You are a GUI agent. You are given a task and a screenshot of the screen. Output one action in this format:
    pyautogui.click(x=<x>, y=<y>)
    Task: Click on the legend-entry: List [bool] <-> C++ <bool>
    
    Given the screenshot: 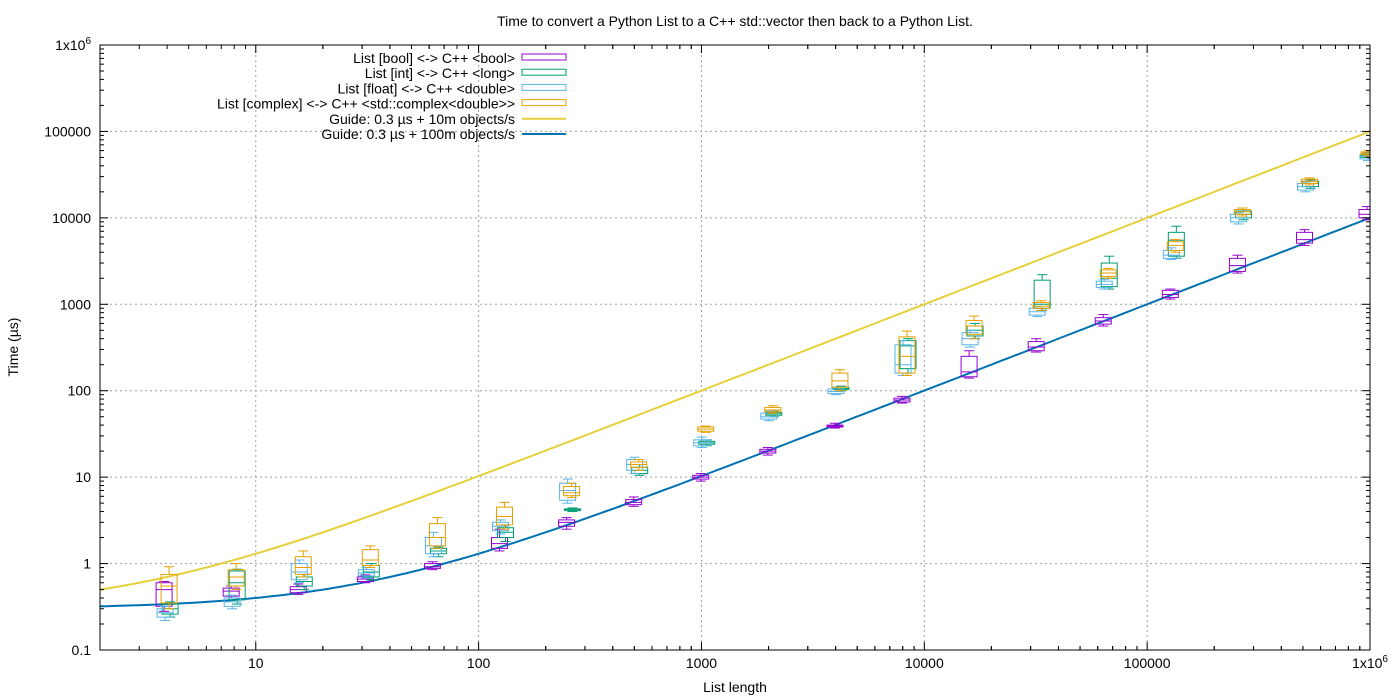 What is the action you would take?
    pyautogui.click(x=460, y=58)
    